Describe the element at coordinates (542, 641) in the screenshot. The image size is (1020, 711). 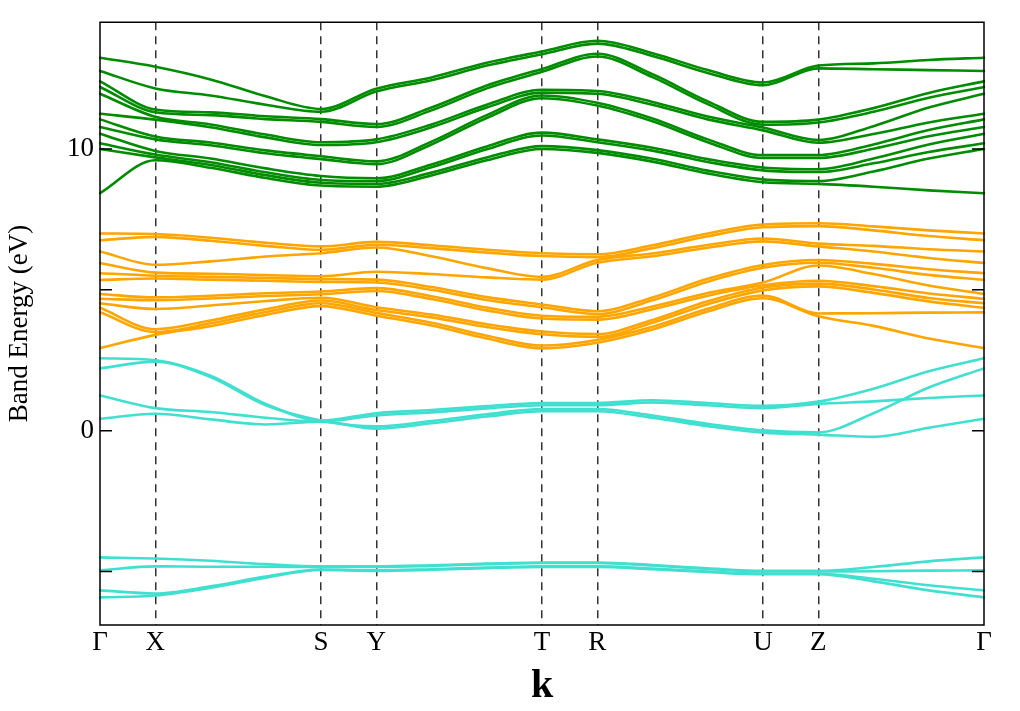
I see `x-tick-label: T` at that location.